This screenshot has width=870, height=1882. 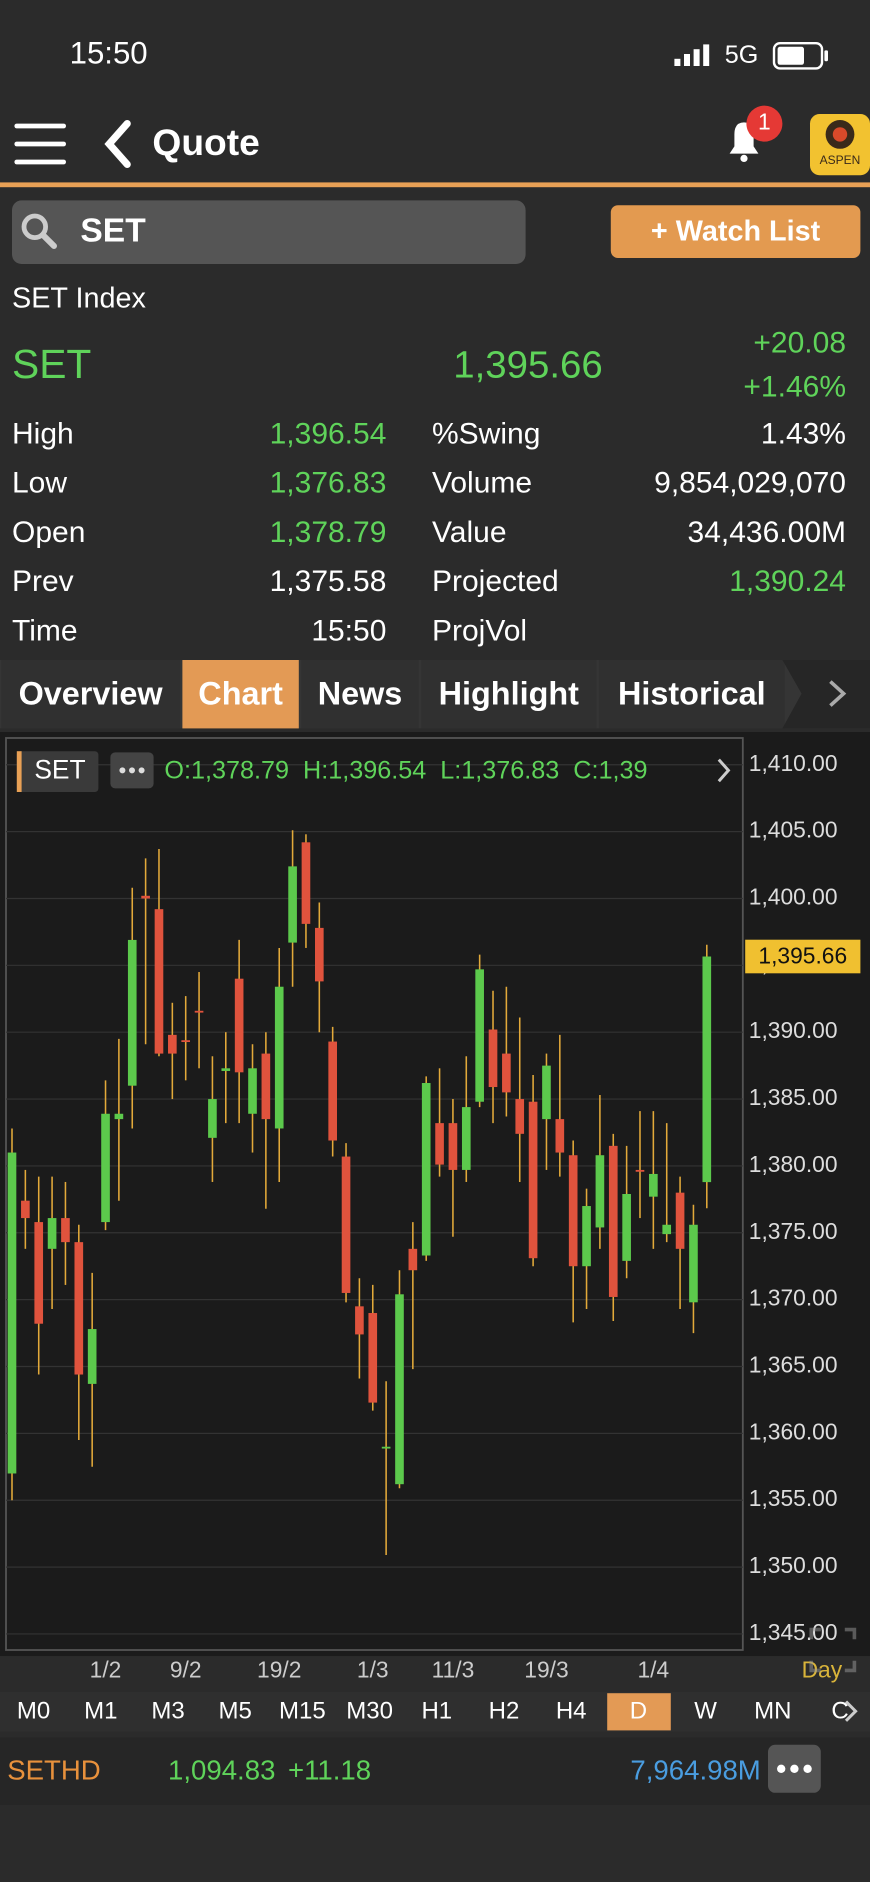 What do you see at coordinates (348, 630) in the screenshot?
I see `stat-value: 15:50` at bounding box center [348, 630].